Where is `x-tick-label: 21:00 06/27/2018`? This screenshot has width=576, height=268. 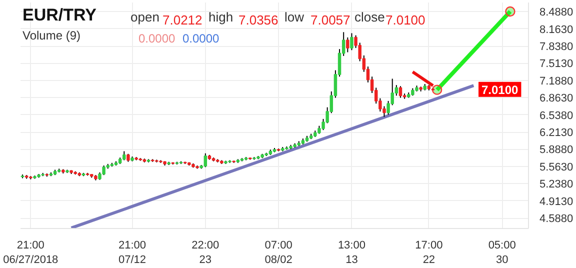 x-tick-label: 21:00 06/27/2018 is located at coordinates (30, 253).